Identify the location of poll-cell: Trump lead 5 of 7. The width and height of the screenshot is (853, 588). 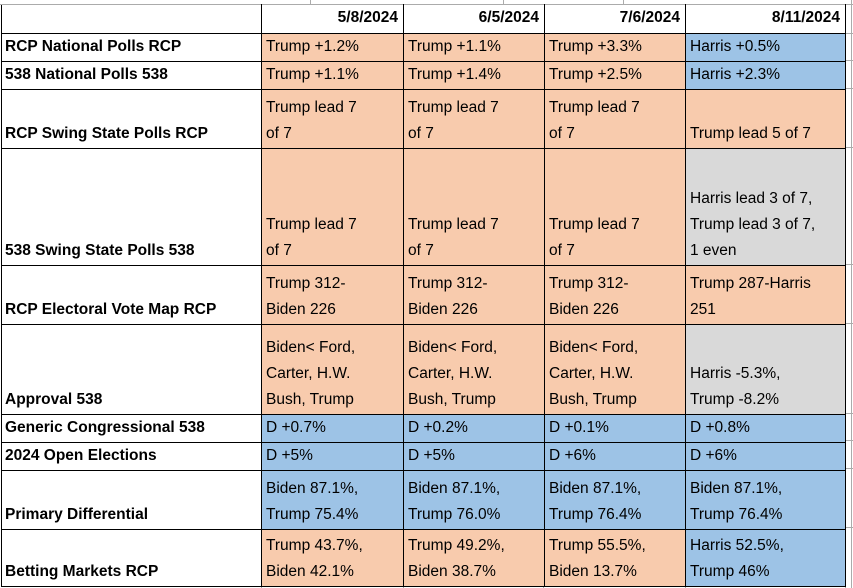
(765, 119).